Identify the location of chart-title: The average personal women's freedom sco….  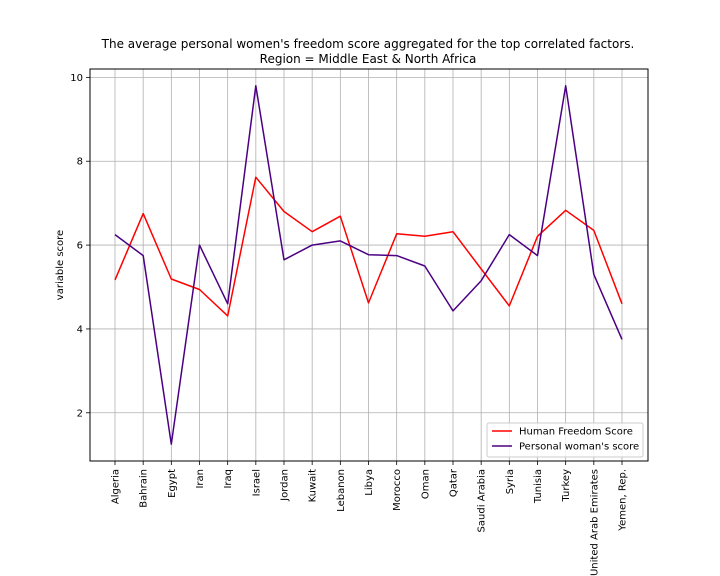
(368, 44).